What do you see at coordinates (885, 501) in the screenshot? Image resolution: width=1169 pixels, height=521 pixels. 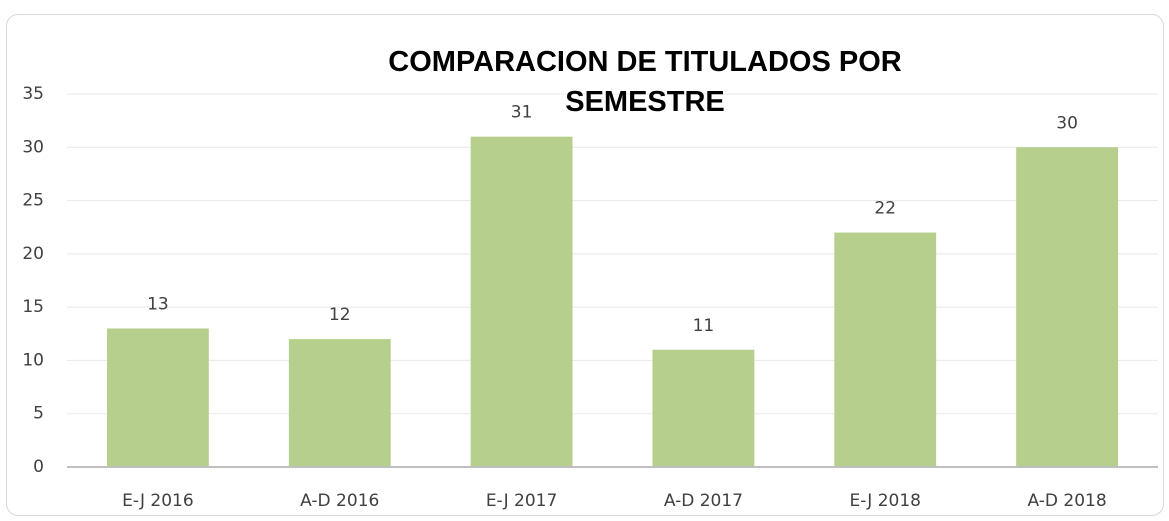 I see `x-tick-label: E-J 2018` at bounding box center [885, 501].